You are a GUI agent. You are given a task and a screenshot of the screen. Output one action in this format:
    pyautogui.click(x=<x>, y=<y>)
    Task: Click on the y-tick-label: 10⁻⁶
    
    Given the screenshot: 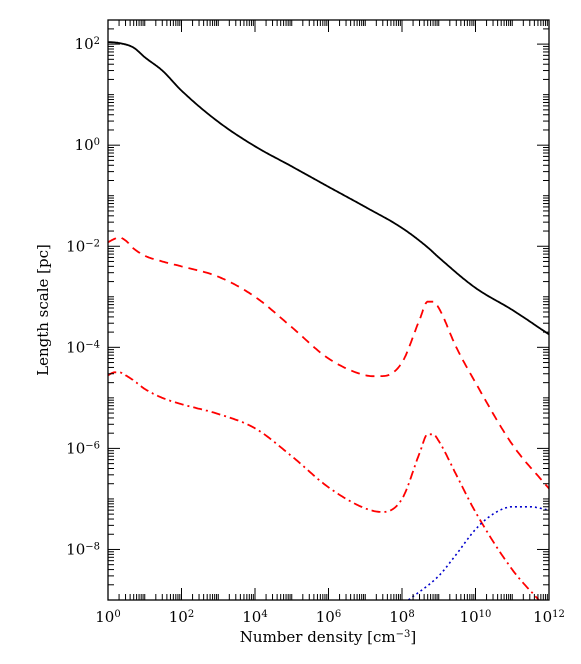 What is the action you would take?
    pyautogui.click(x=83, y=448)
    